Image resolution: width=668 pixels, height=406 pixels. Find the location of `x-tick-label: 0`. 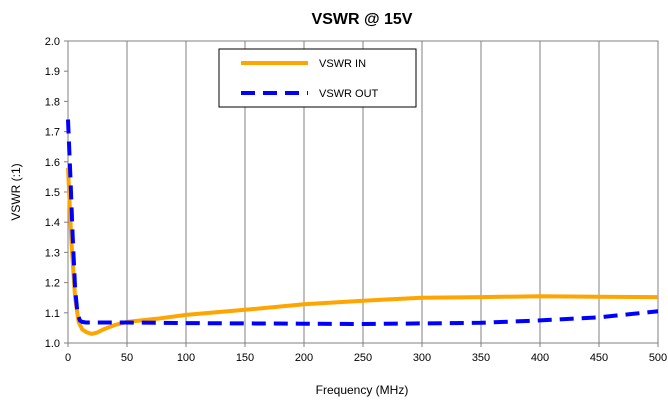

x-tick-label: 0 is located at coordinates (68, 358).